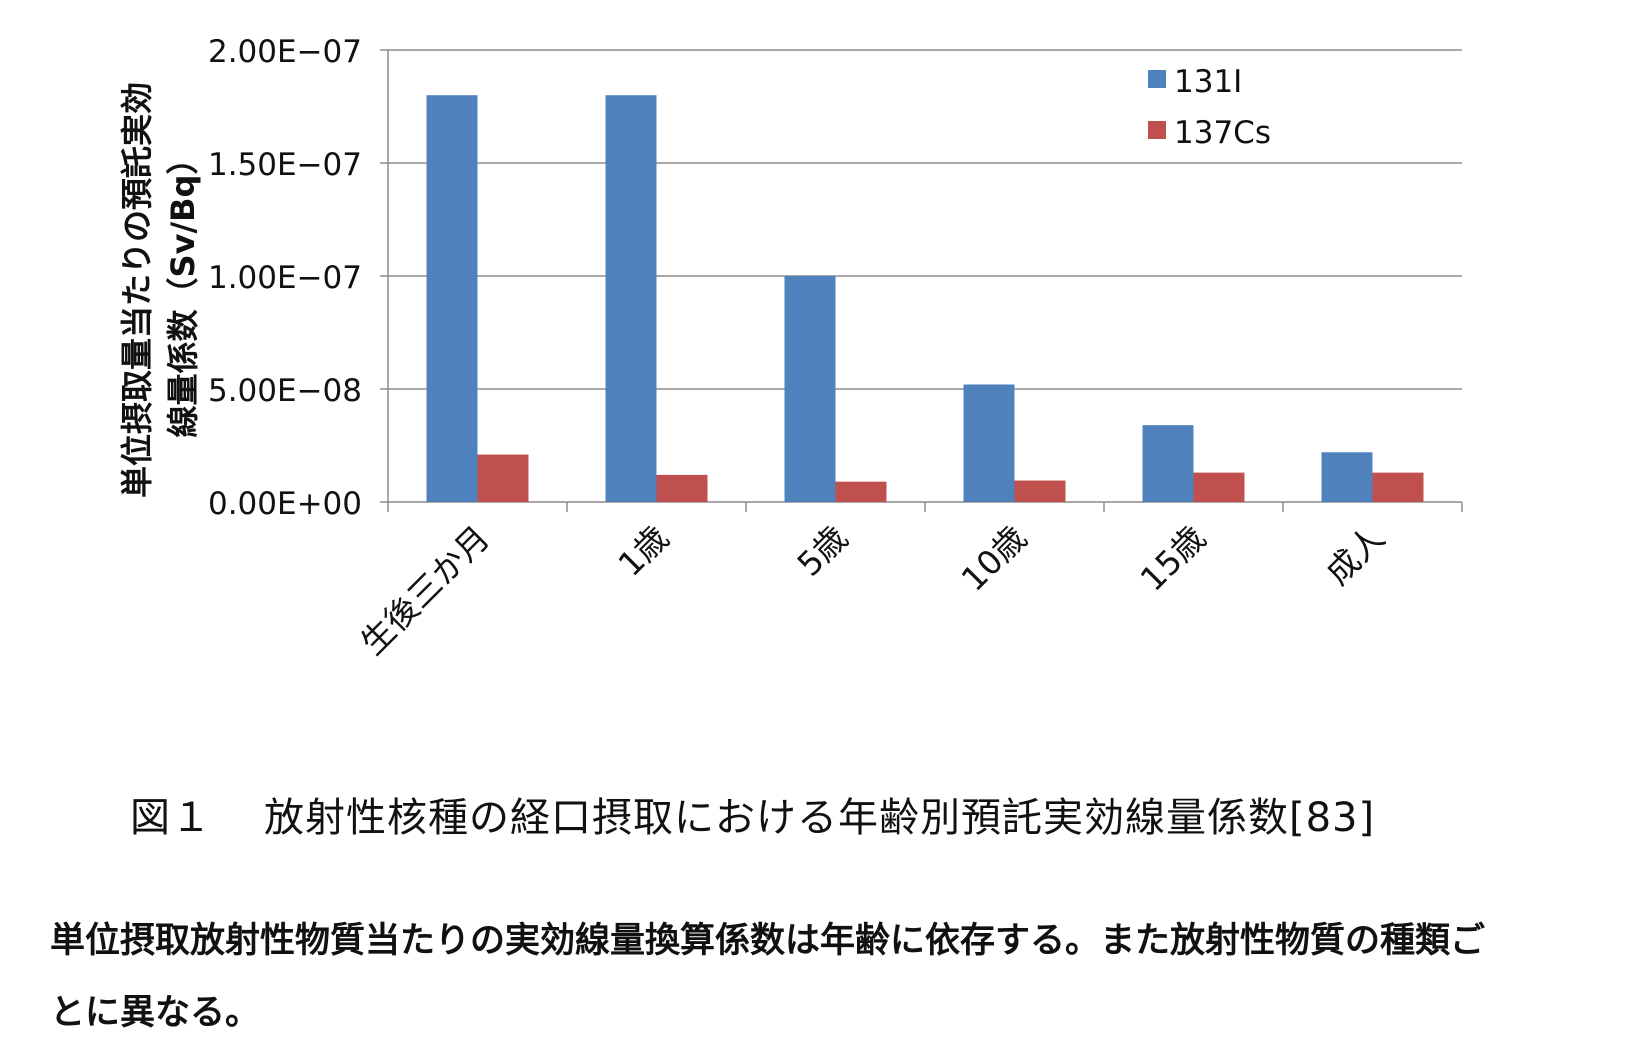  What do you see at coordinates (183, 290) in the screenshot?
I see `y-axis-label: 線量係数（Sv/Bq）` at bounding box center [183, 290].